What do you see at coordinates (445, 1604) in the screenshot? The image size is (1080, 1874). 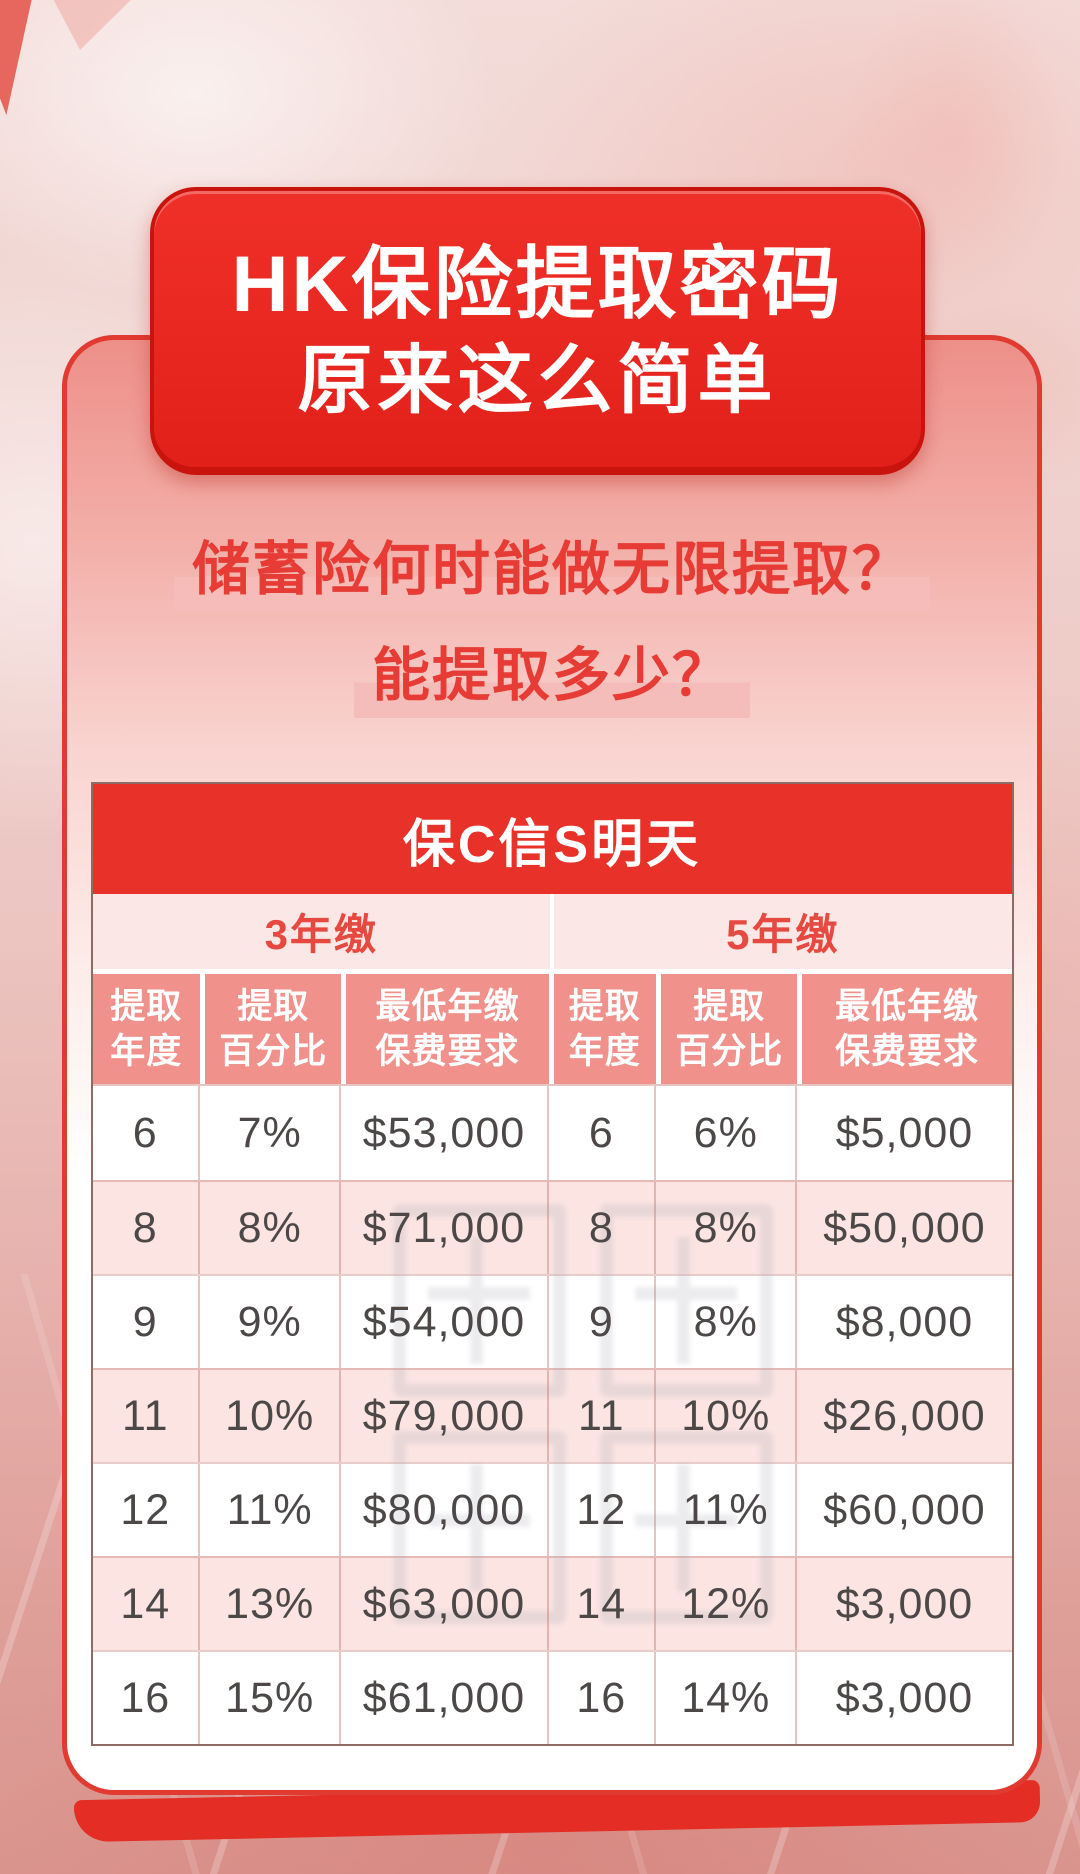 I see `table-cell: $63,000` at bounding box center [445, 1604].